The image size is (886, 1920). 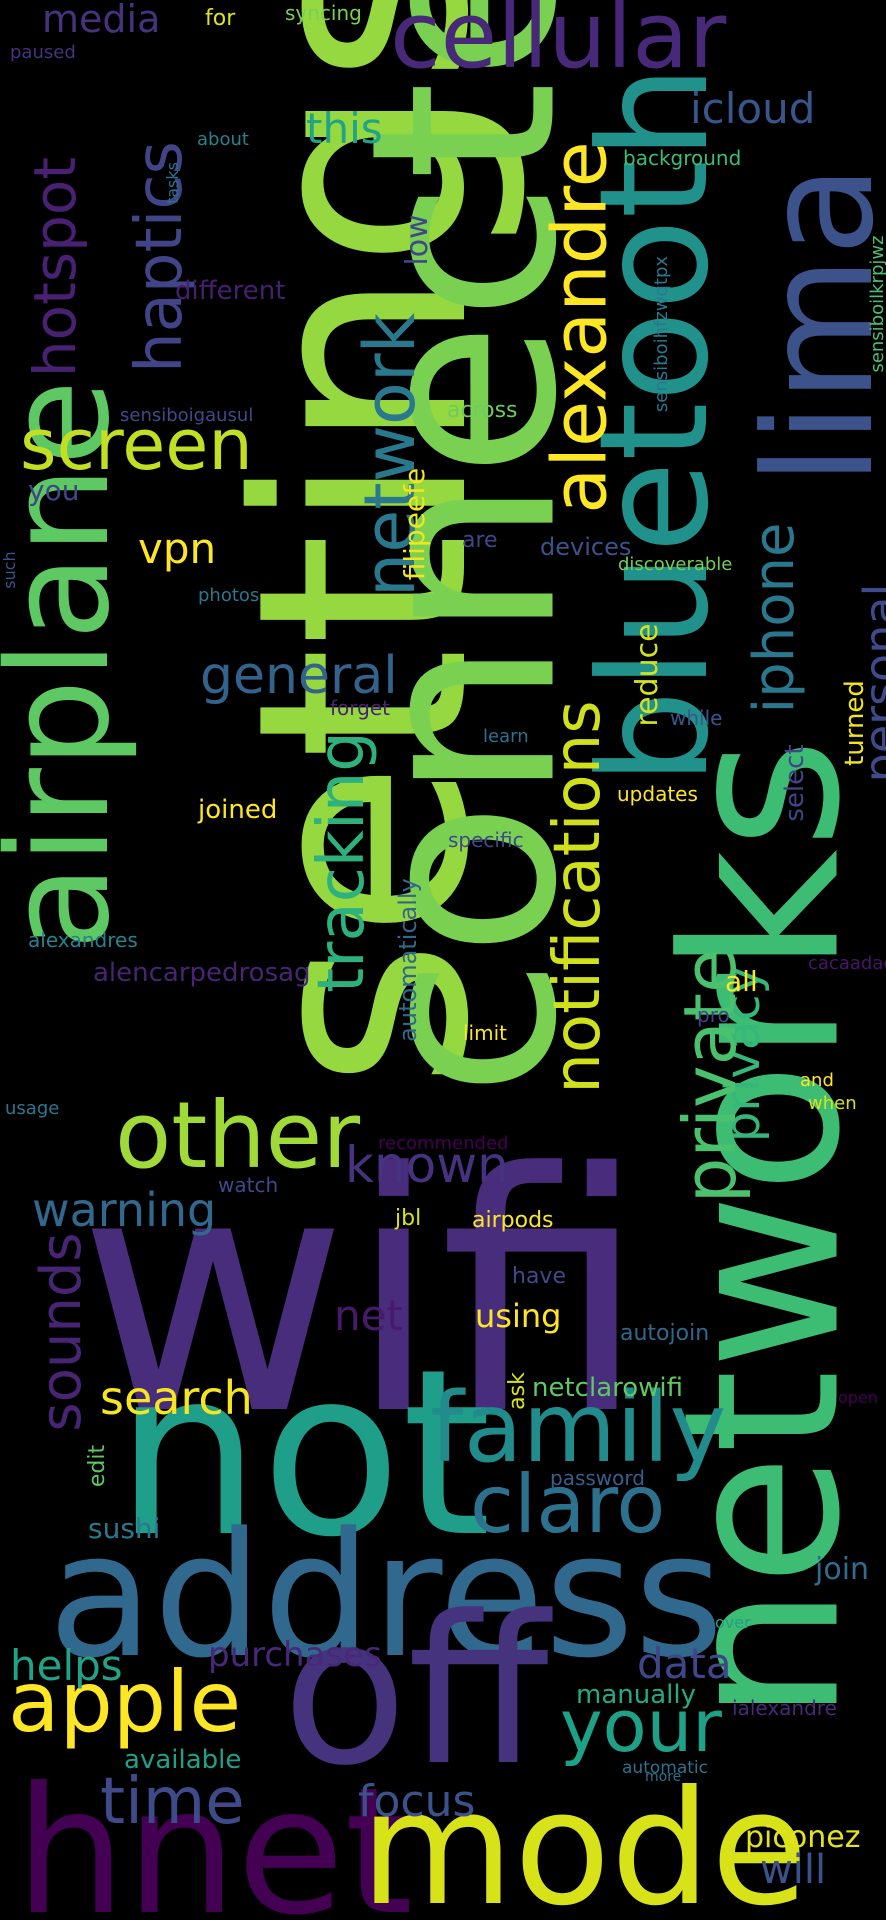 I want to click on word-automatic: automatic, so click(x=665, y=1768).